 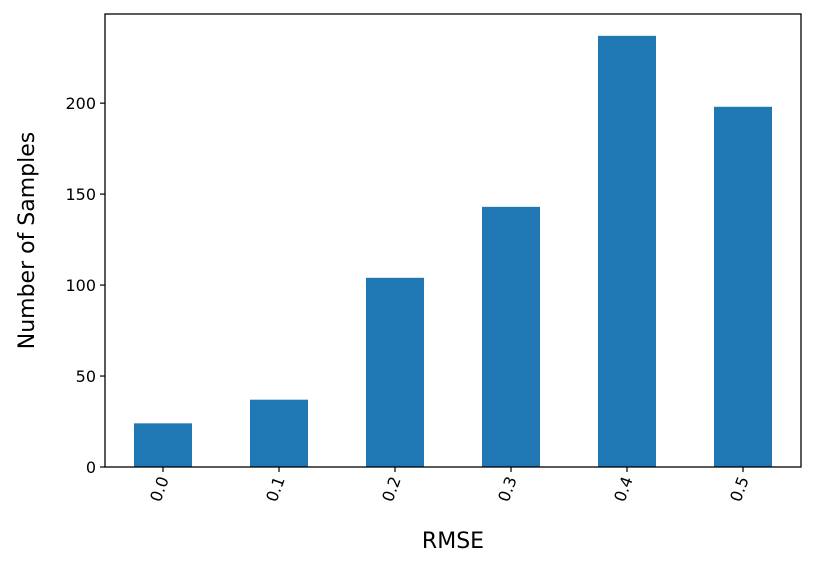 I want to click on x-tick-label: 0.4, so click(x=623, y=489).